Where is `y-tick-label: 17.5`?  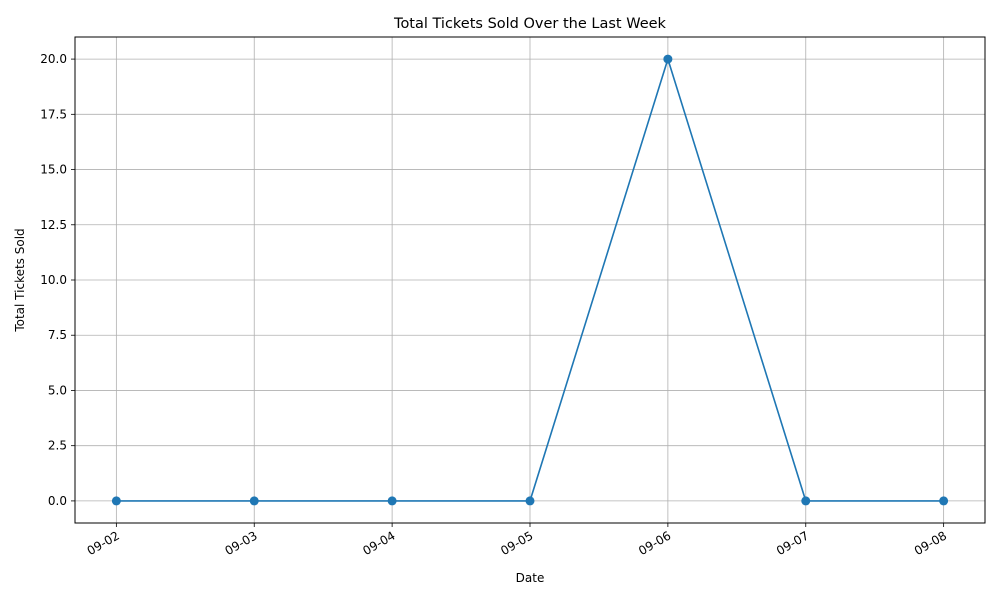 y-tick-label: 17.5 is located at coordinates (53, 114).